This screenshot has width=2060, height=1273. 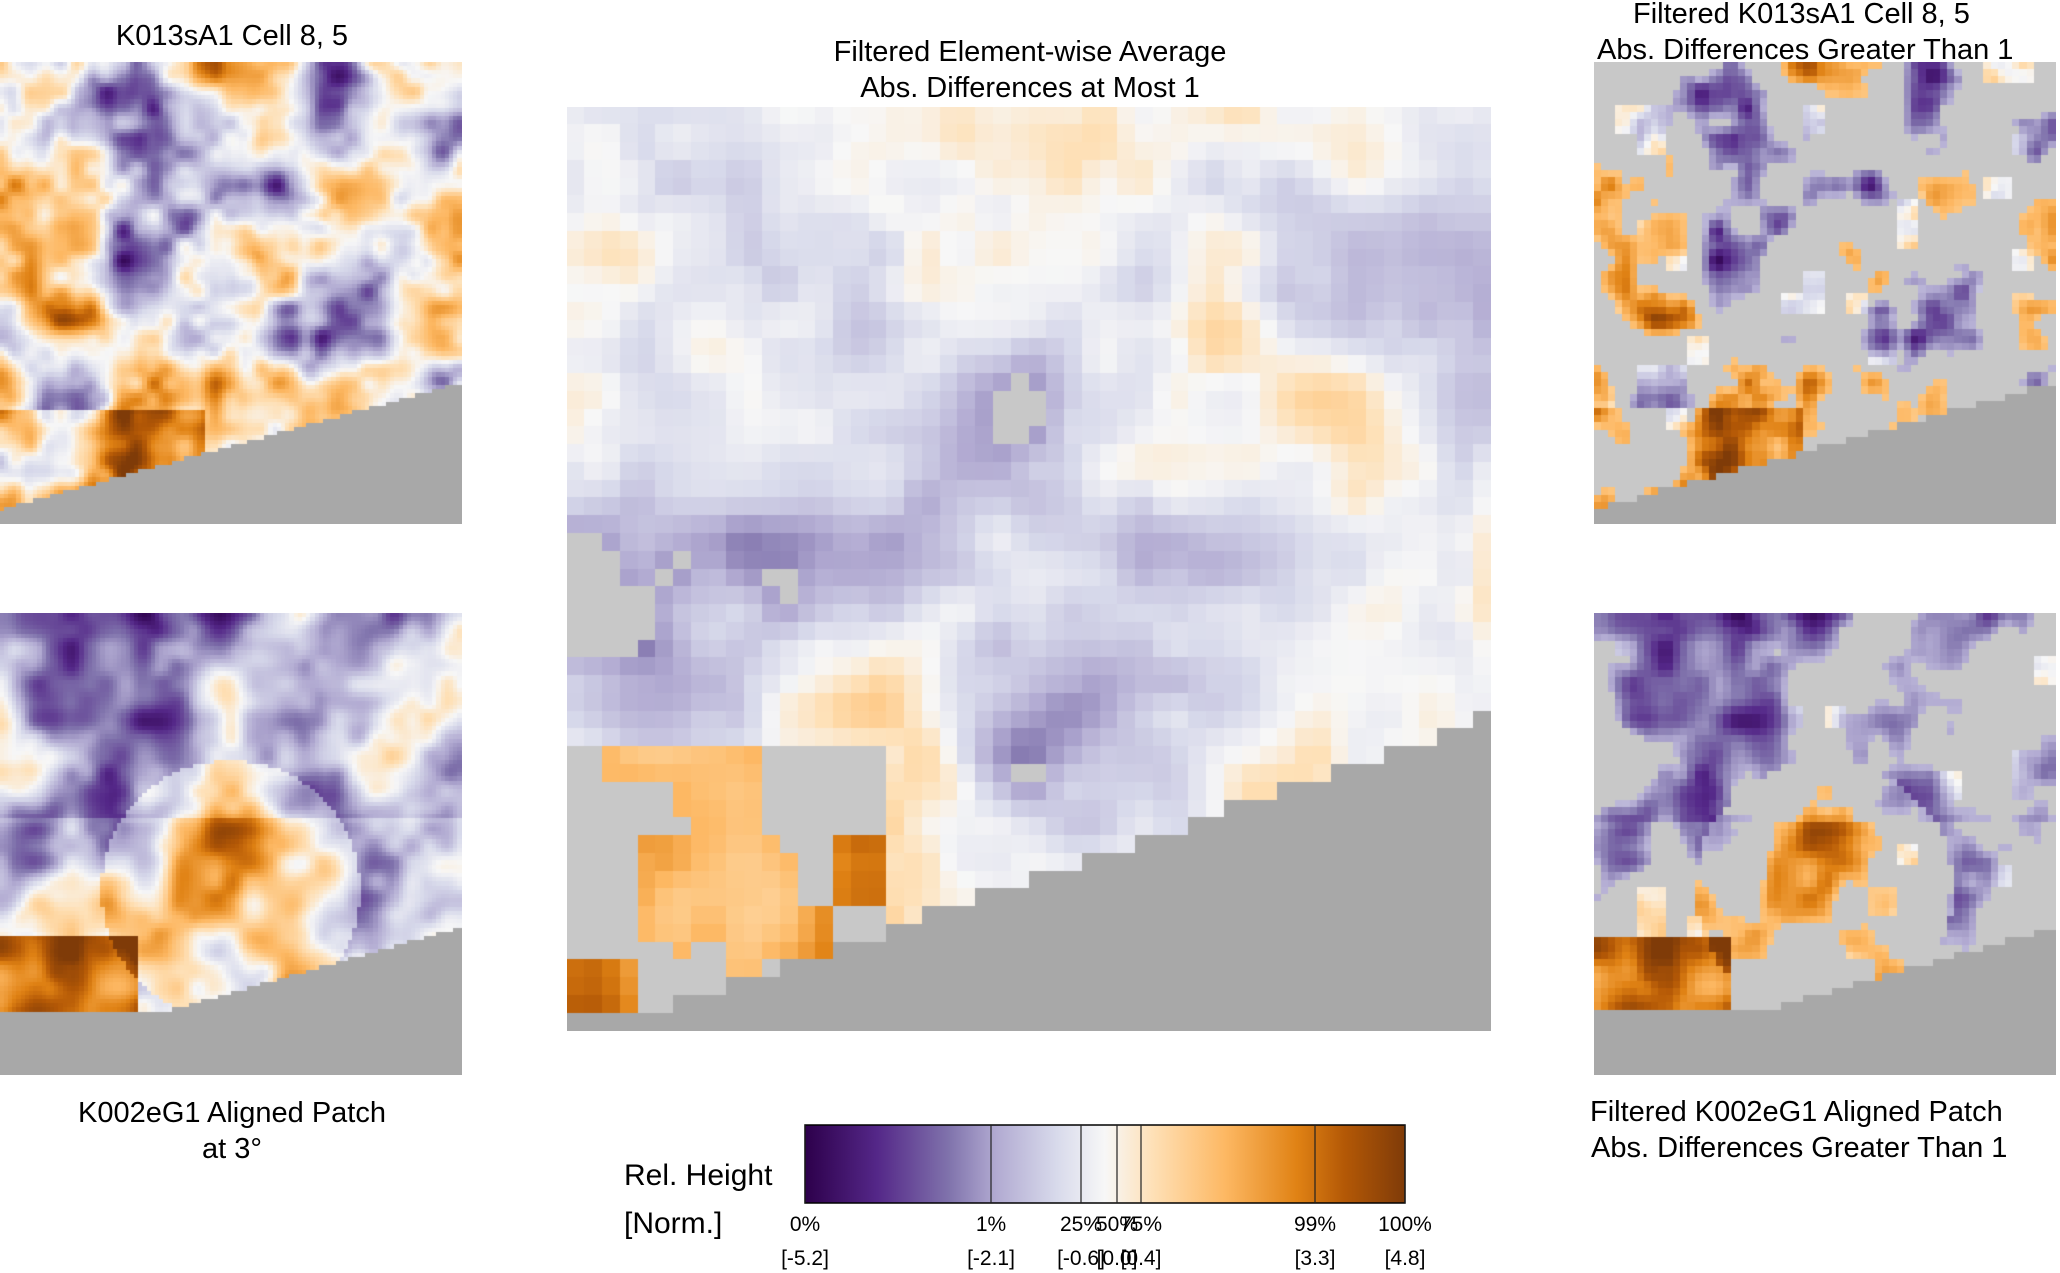 What do you see at coordinates (1796, 1112) in the screenshot?
I see `title-line: Filtered K002eG1 Aligned Patch` at bounding box center [1796, 1112].